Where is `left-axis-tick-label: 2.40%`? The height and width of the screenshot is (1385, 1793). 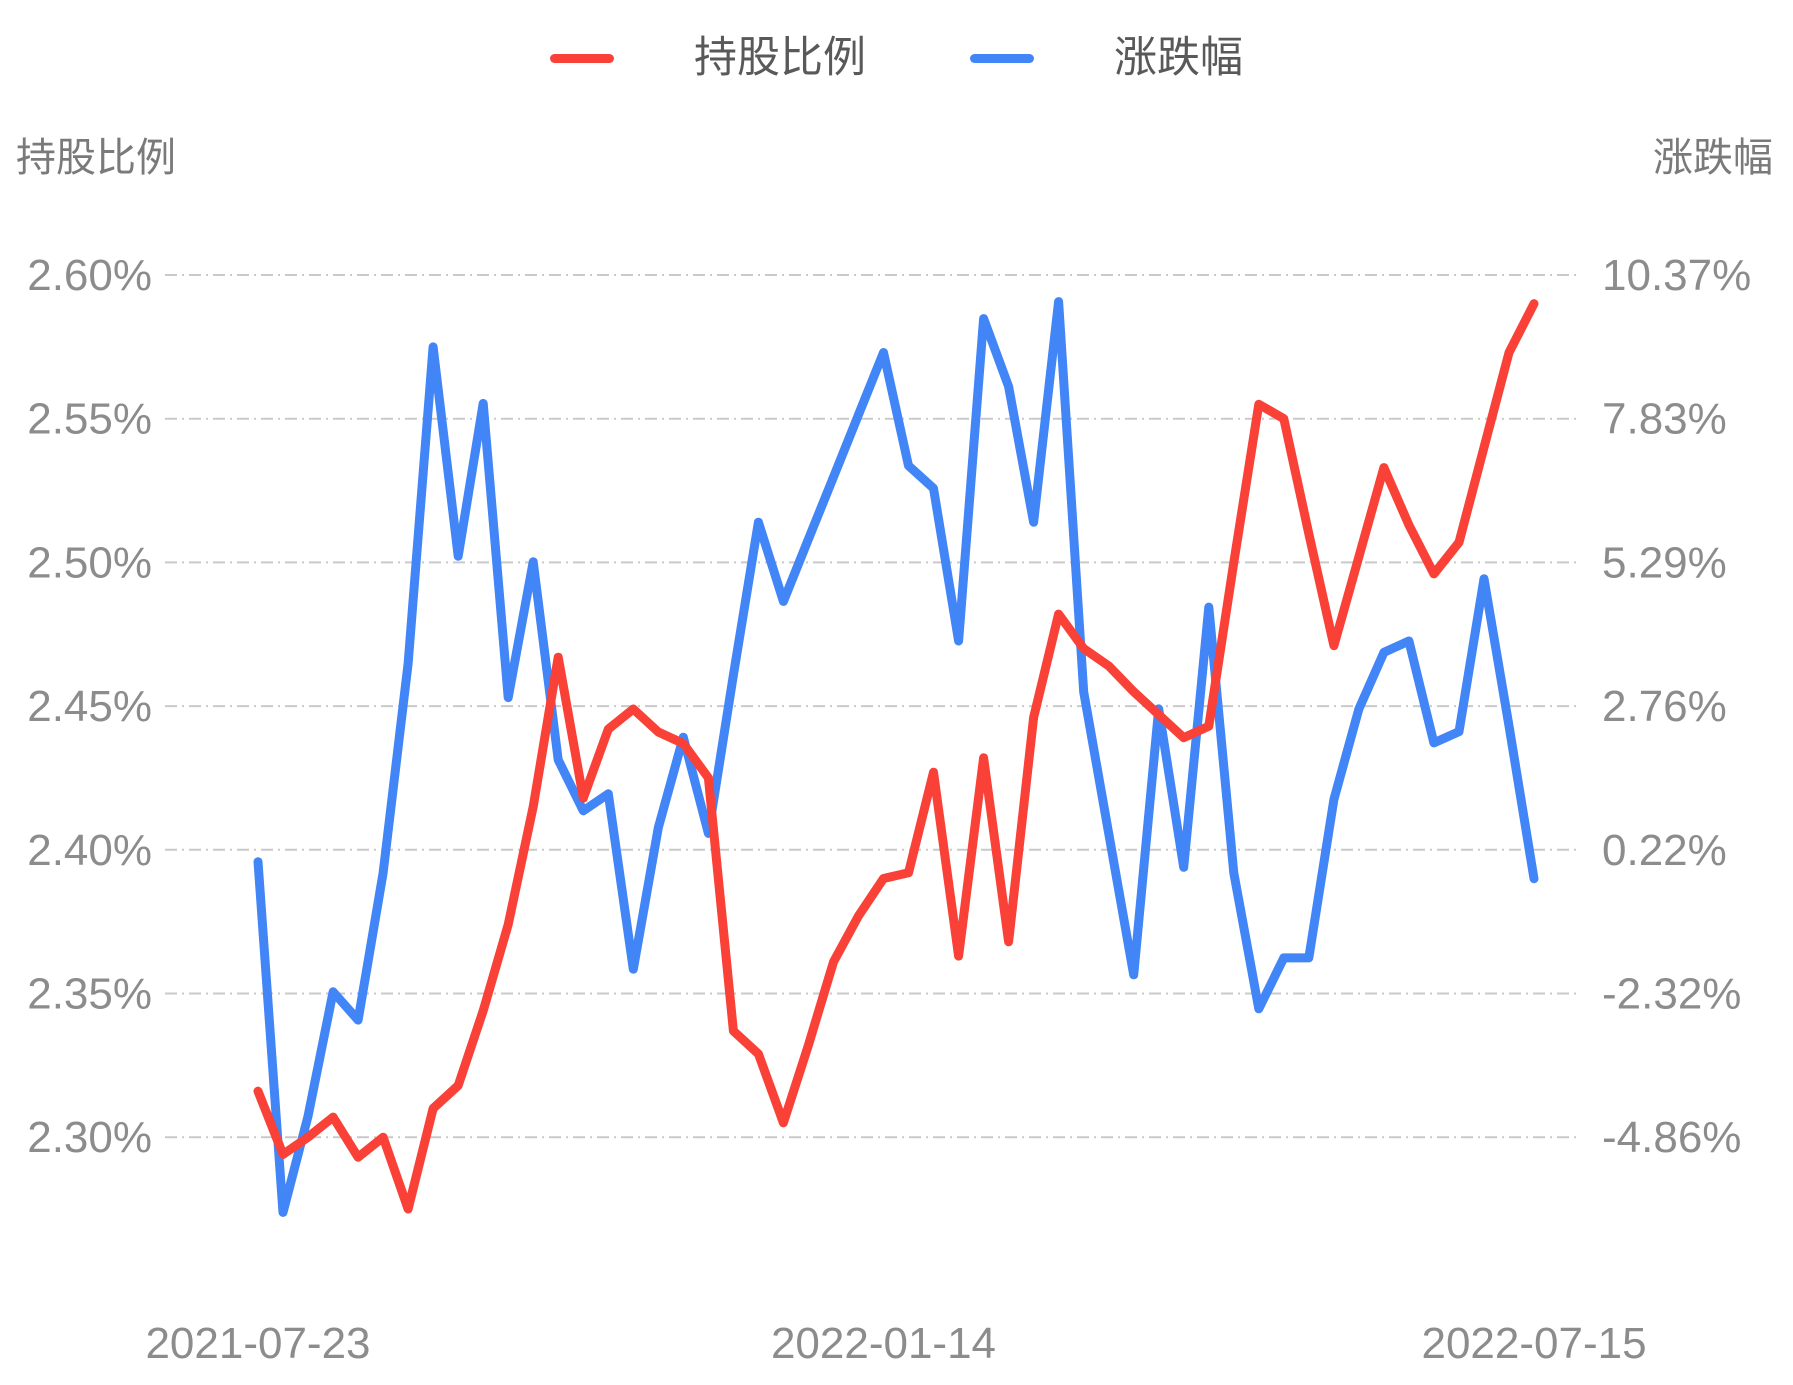
left-axis-tick-label: 2.40% is located at coordinates (89, 850).